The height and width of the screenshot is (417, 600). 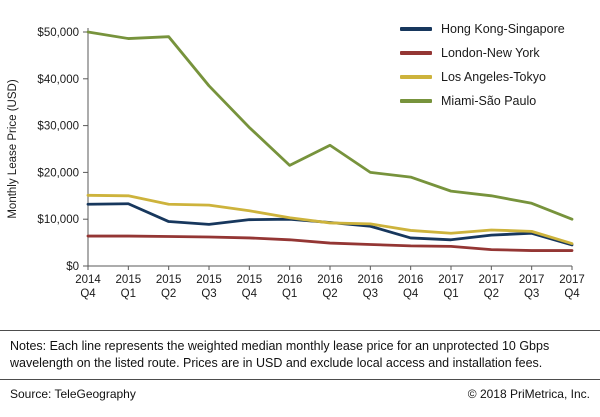 I want to click on svg-text: $30,000, so click(x=58, y=127).